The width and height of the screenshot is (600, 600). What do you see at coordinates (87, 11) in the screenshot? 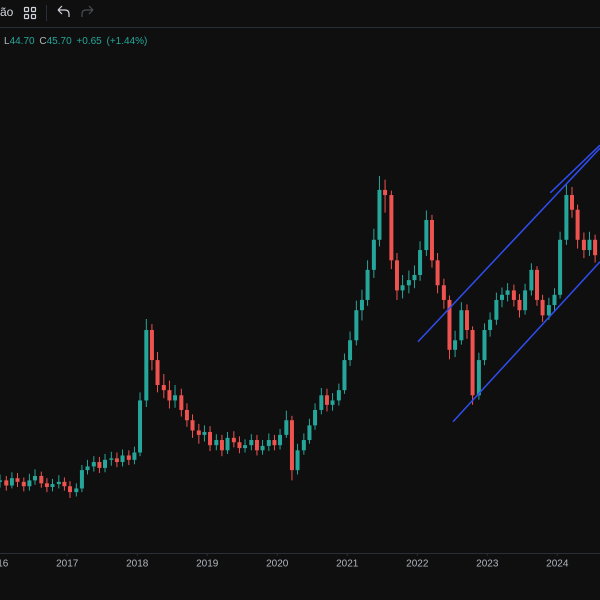
I see `redo-button` at bounding box center [87, 11].